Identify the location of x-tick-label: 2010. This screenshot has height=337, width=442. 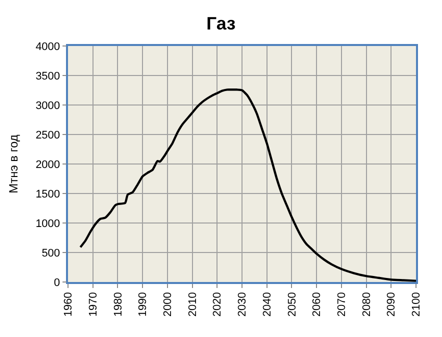
(192, 304).